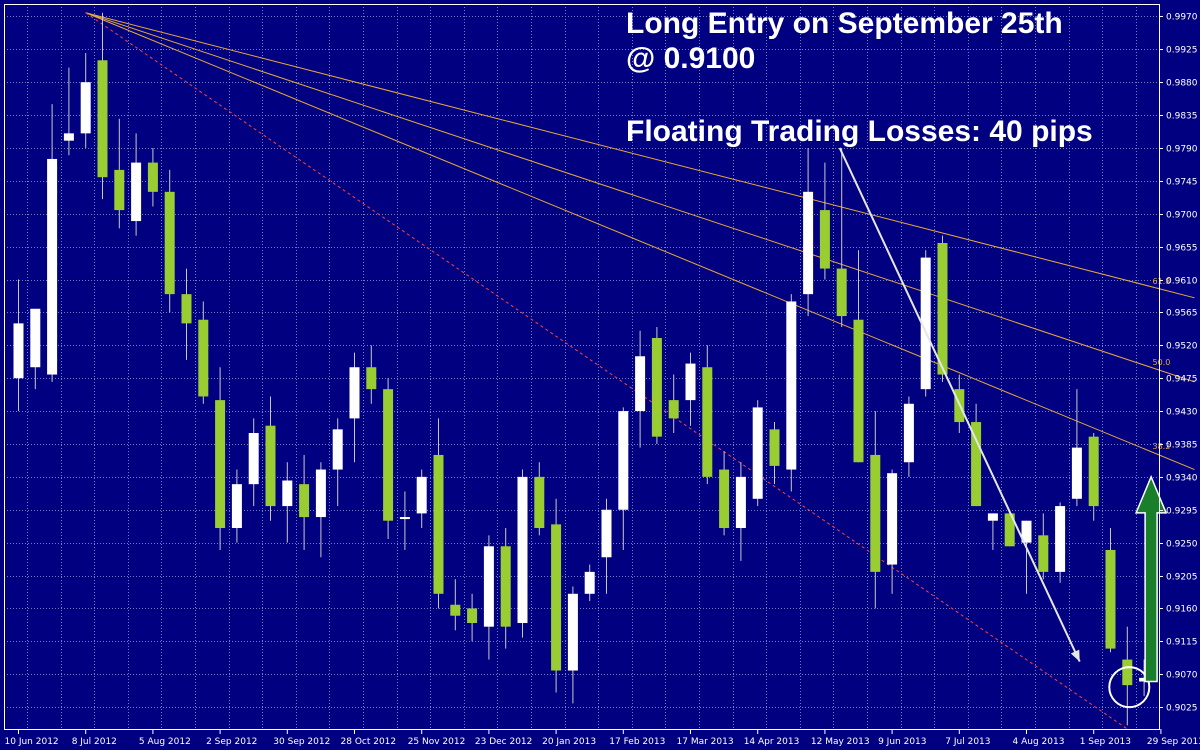 This screenshot has height=750, width=1200. Describe the element at coordinates (705, 742) in the screenshot. I see `x-tick-label: 17 Mar 2013` at that location.